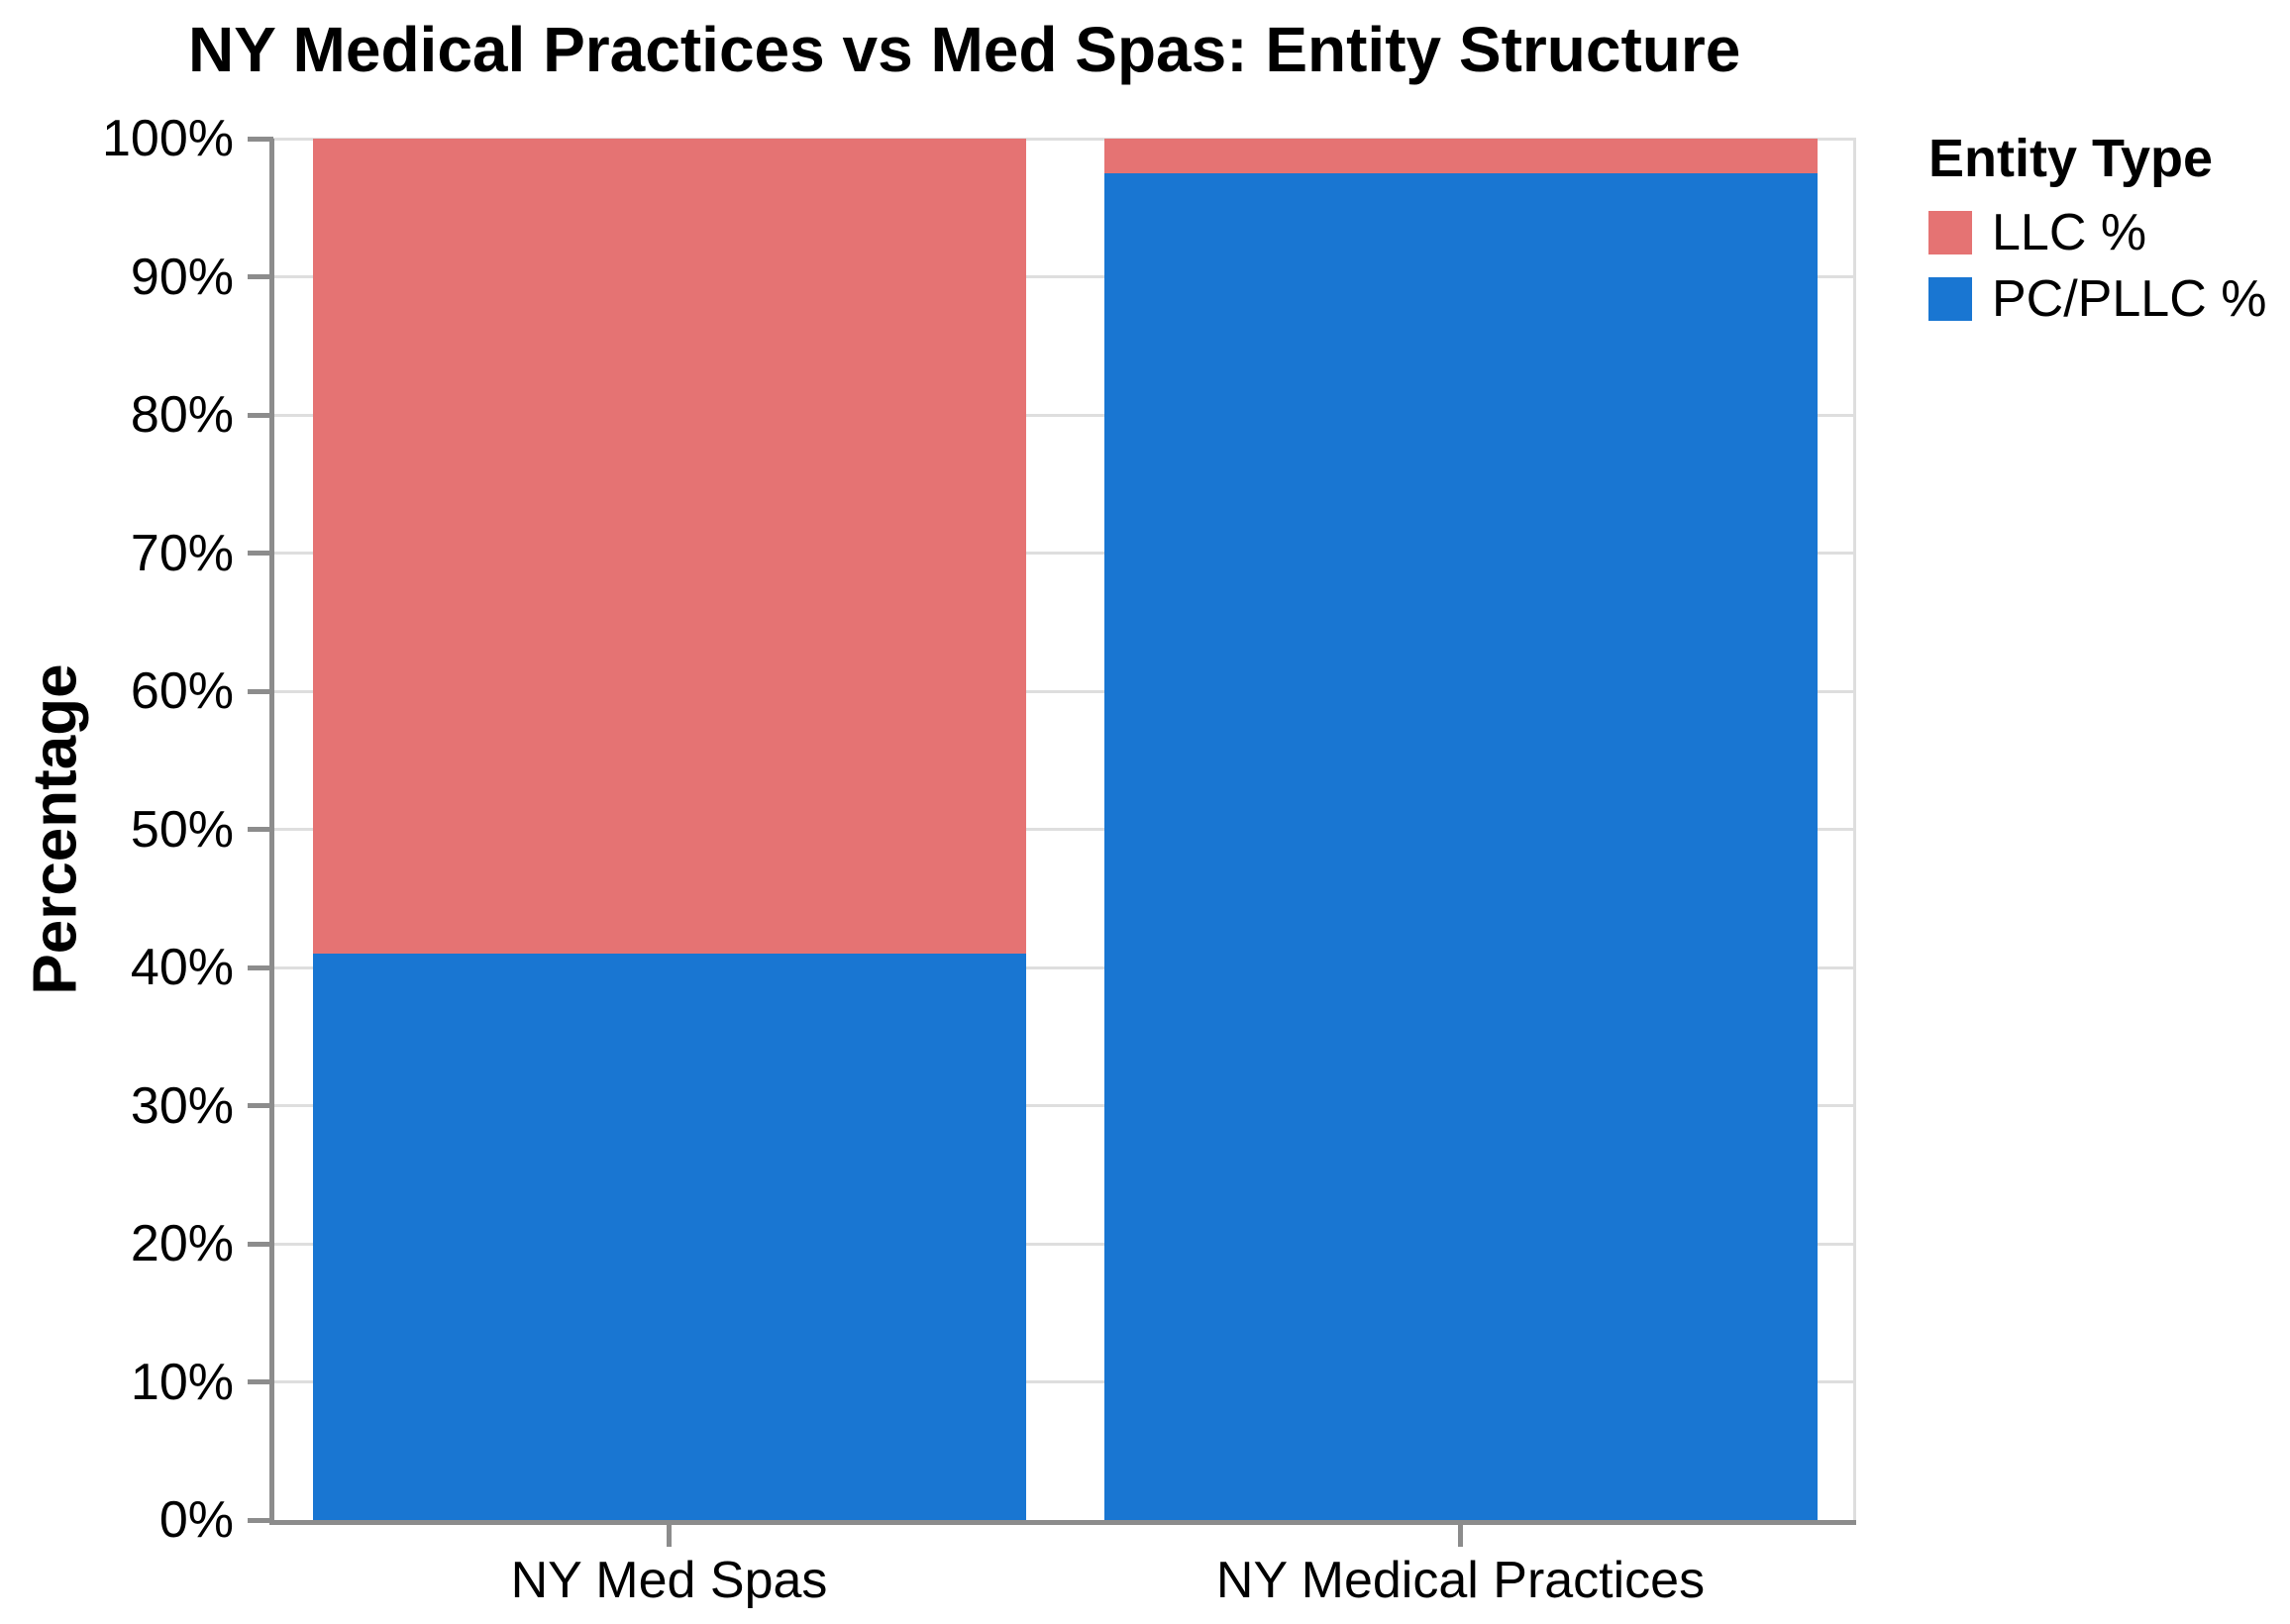 Image resolution: width=2290 pixels, height=1624 pixels. What do you see at coordinates (2071, 158) in the screenshot?
I see `legend-title: Entity Type` at bounding box center [2071, 158].